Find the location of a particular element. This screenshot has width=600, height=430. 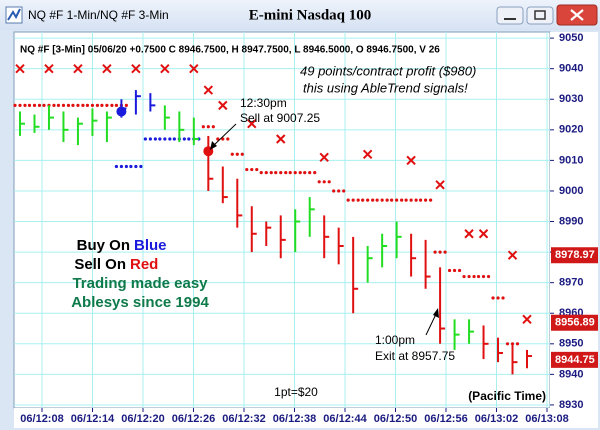

x-tick-label: 06/12:38 is located at coordinates (294, 419).